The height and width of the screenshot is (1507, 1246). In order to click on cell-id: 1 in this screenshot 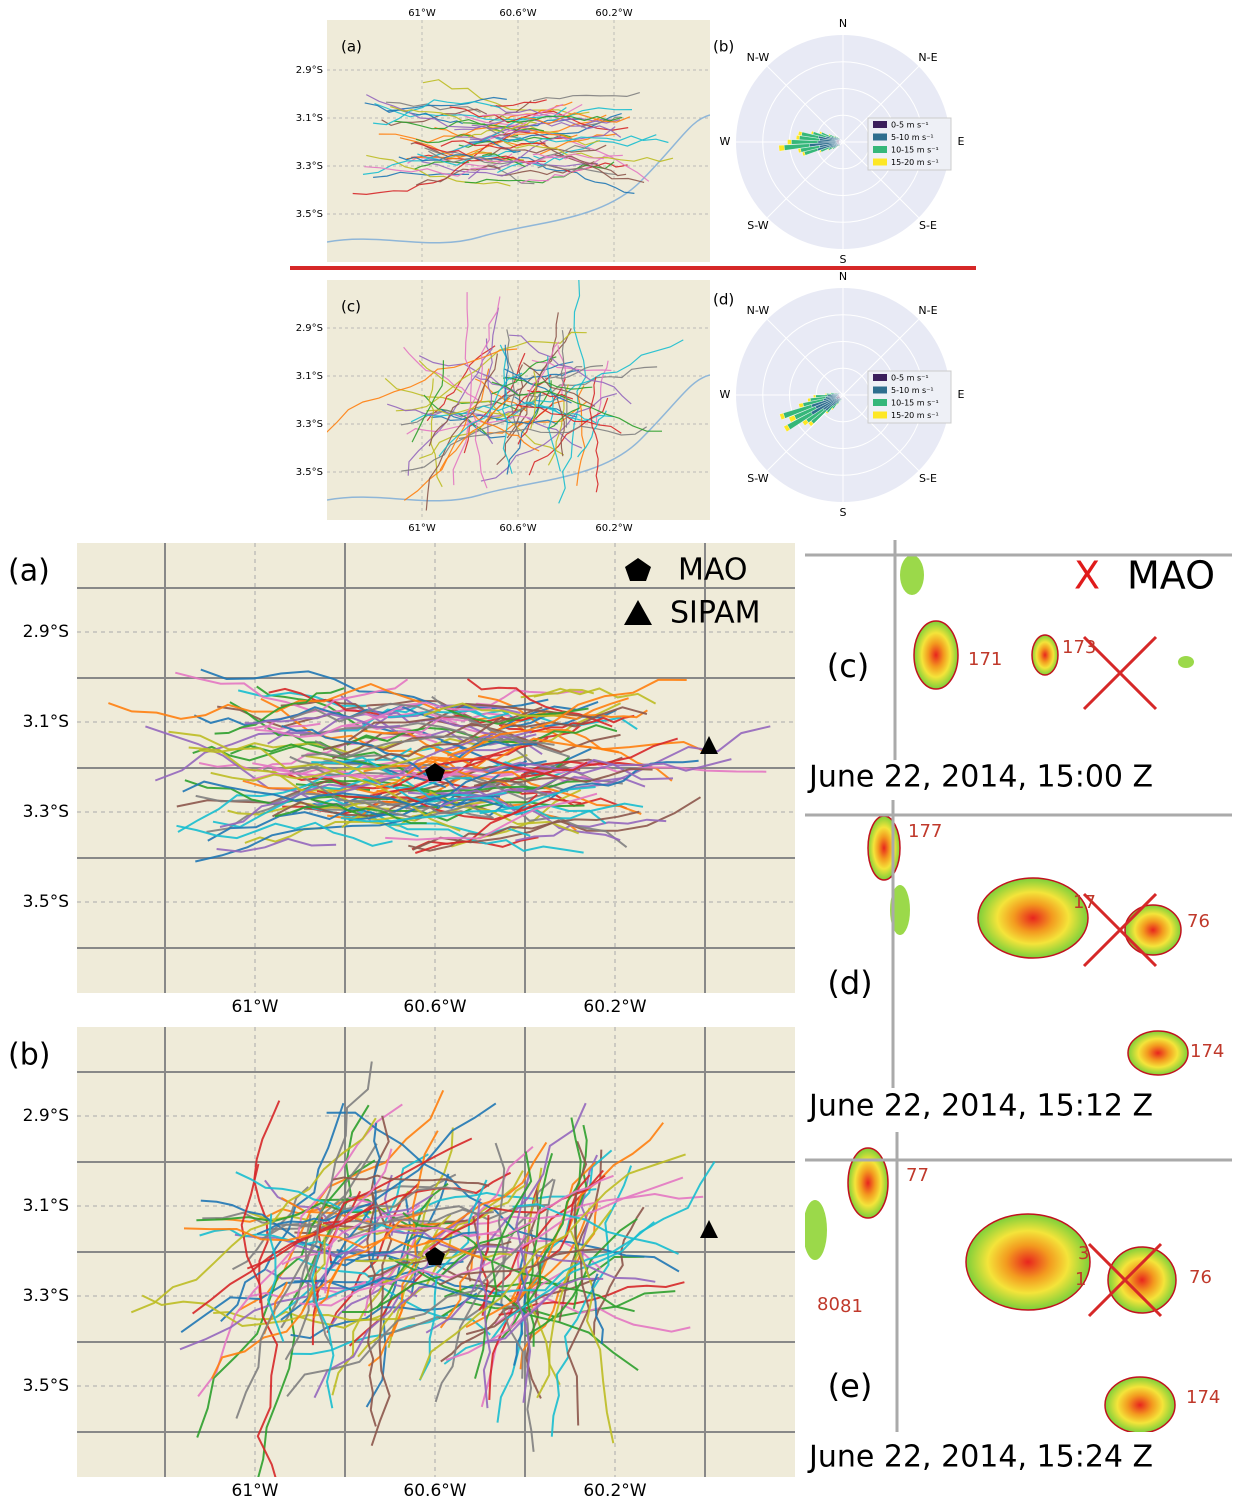, I will do `click(1080, 1279)`.